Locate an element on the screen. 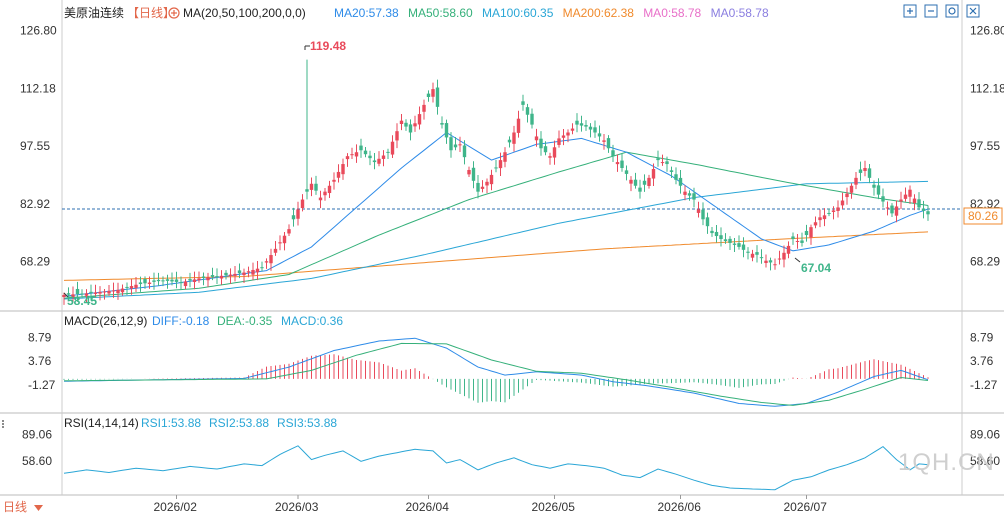 The image size is (1004, 521). period-button-label: 日线 is located at coordinates (15, 507).